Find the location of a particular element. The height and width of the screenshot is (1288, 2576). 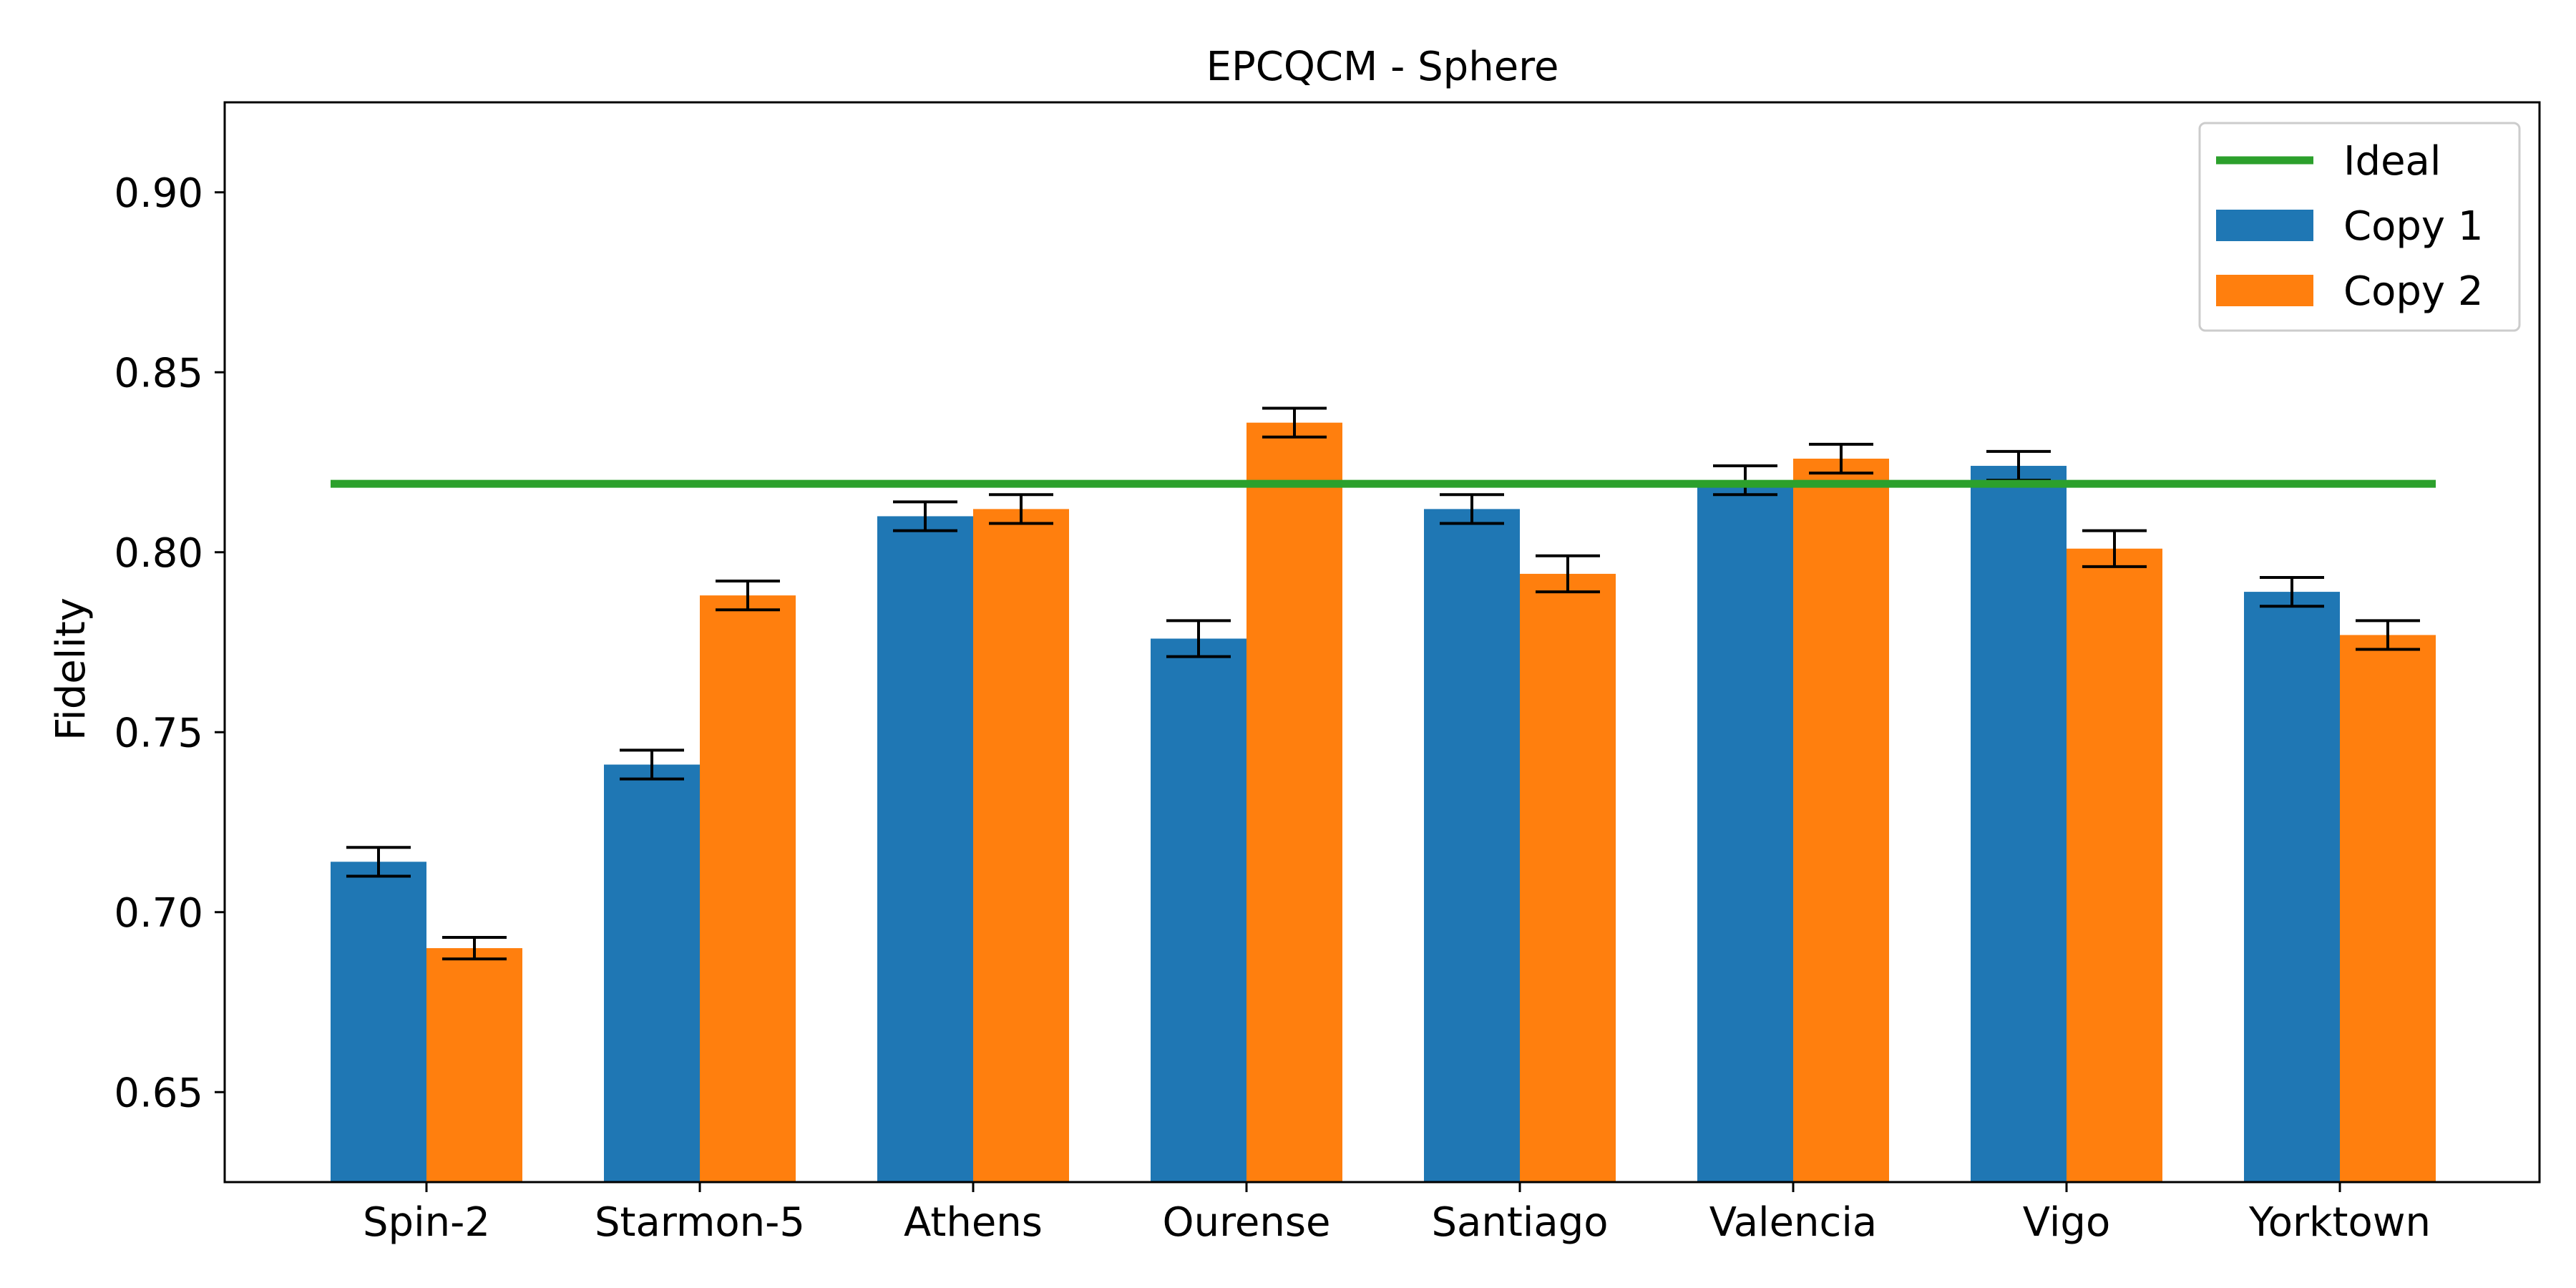

bar-2-santiago is located at coordinates (1568, 877).